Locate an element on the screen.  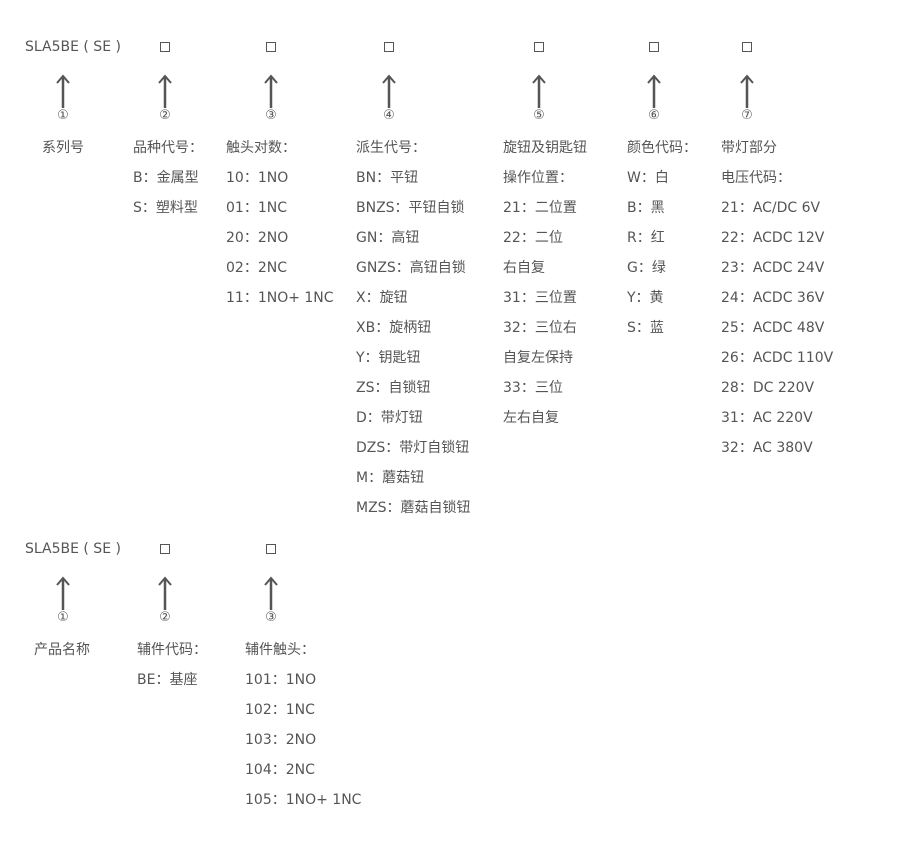
column-title: 旋钮及钥匙钮 is located at coordinates (545, 148).